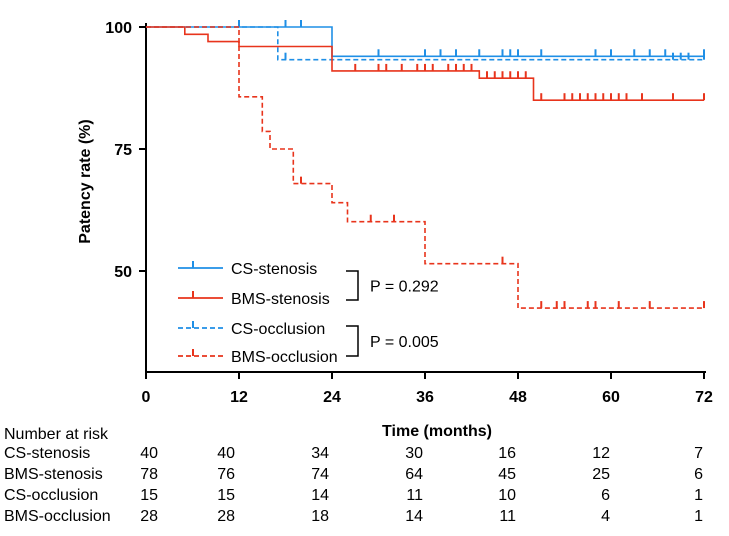  I want to click on legend-label: CS-stenosis, so click(274, 269).